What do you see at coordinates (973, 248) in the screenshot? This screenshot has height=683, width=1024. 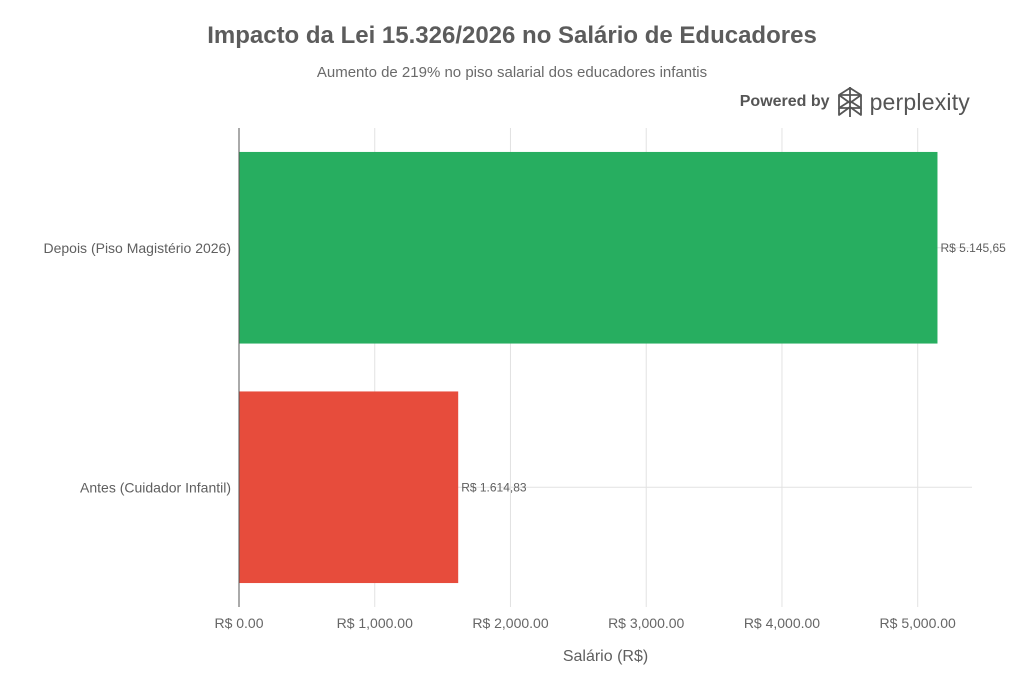 I see `bar-value-label: R$ 5.145,65` at bounding box center [973, 248].